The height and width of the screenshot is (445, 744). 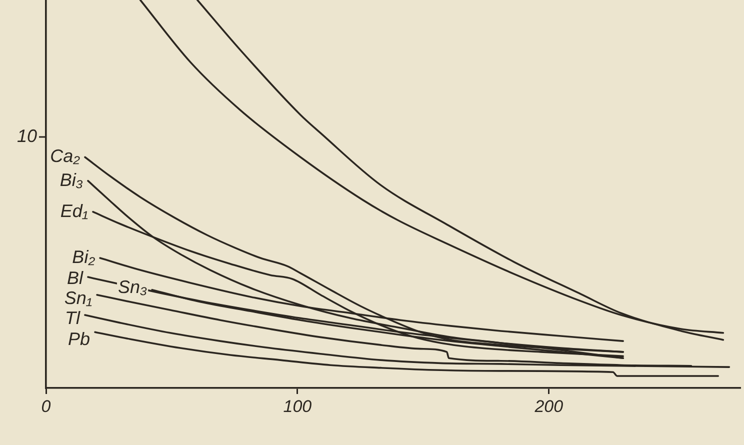 I want to click on x-tick-label: 200, so click(x=549, y=406).